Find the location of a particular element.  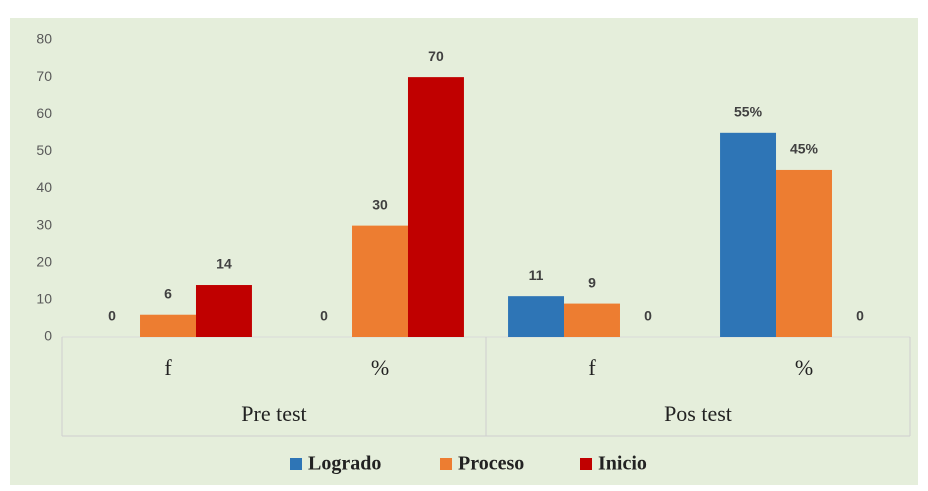

value-label: 9 is located at coordinates (592, 282).